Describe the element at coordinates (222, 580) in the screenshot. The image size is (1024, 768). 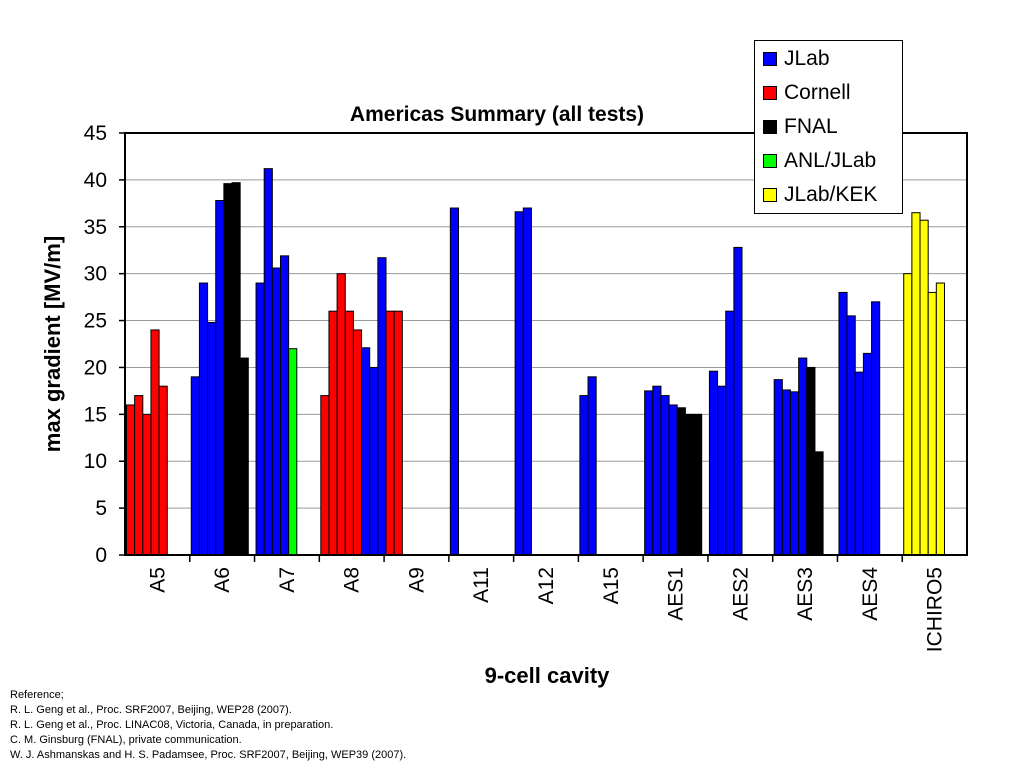
I see `x-tick-label: A6` at that location.